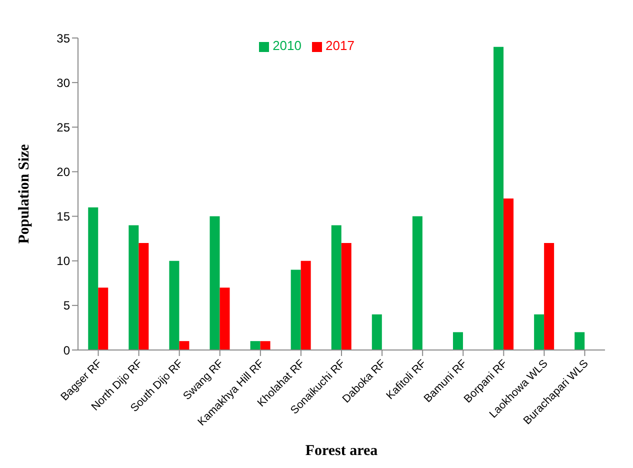 The image size is (633, 468). What do you see at coordinates (66, 350) in the screenshot?
I see `y-tick-label: 0` at bounding box center [66, 350].